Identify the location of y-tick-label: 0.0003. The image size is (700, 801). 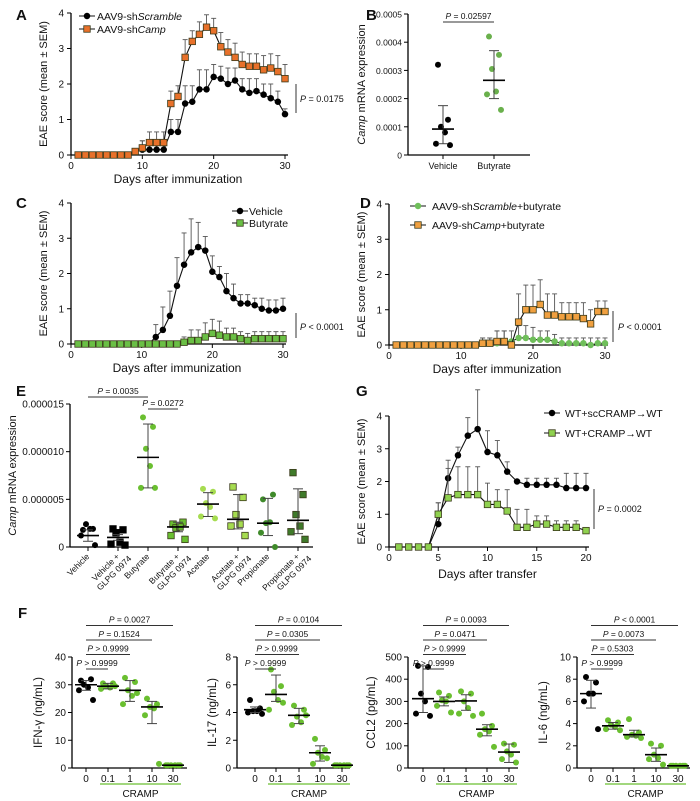
(389, 71).